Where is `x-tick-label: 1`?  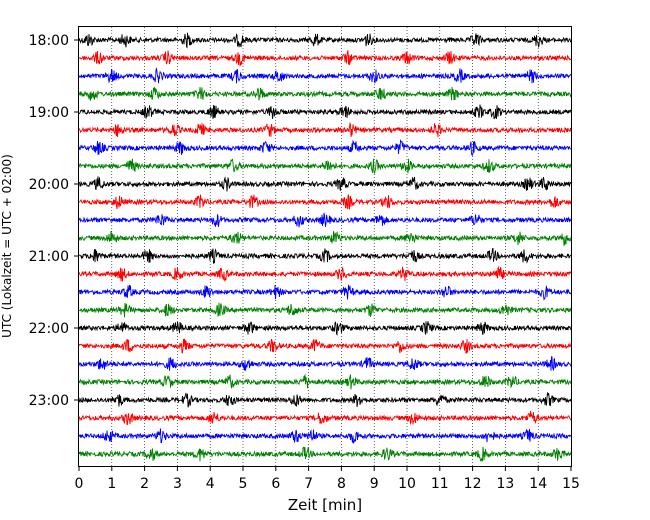
x-tick-label: 1 is located at coordinates (111, 484).